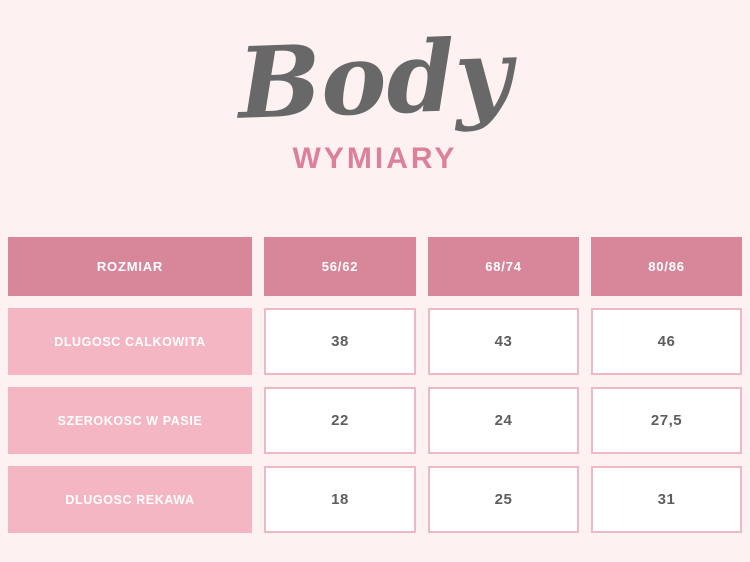  Describe the element at coordinates (130, 499) in the screenshot. I see `row-label-dlugosc-rekawa: DLUGOSC REKAWA` at that location.